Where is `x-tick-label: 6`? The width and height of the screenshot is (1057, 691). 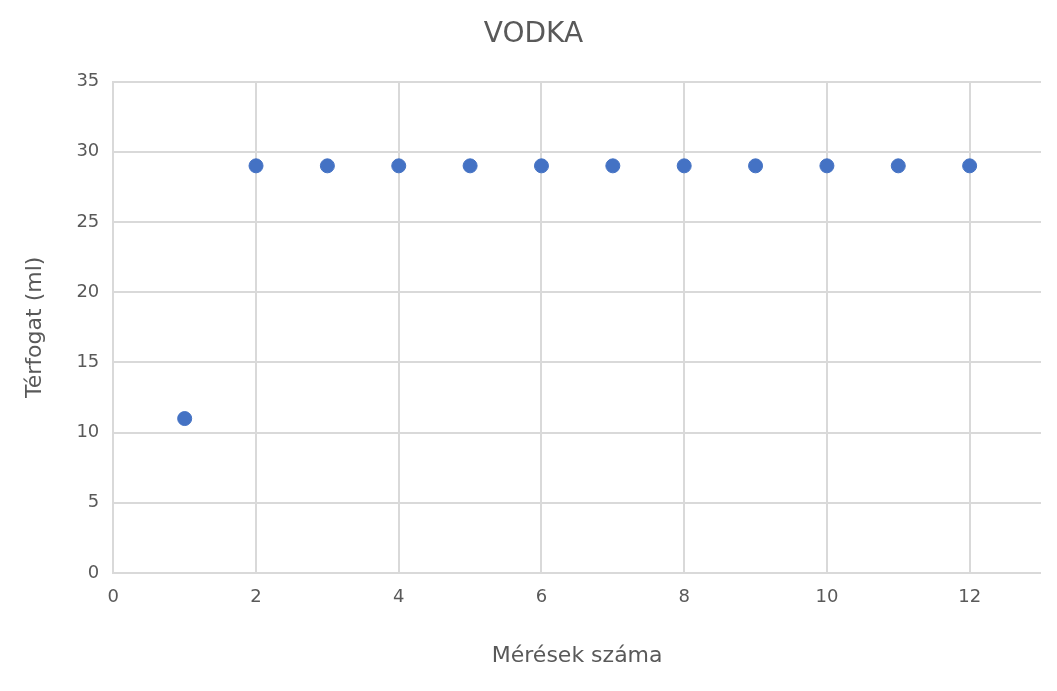
x-tick-label: 6 is located at coordinates (541, 596).